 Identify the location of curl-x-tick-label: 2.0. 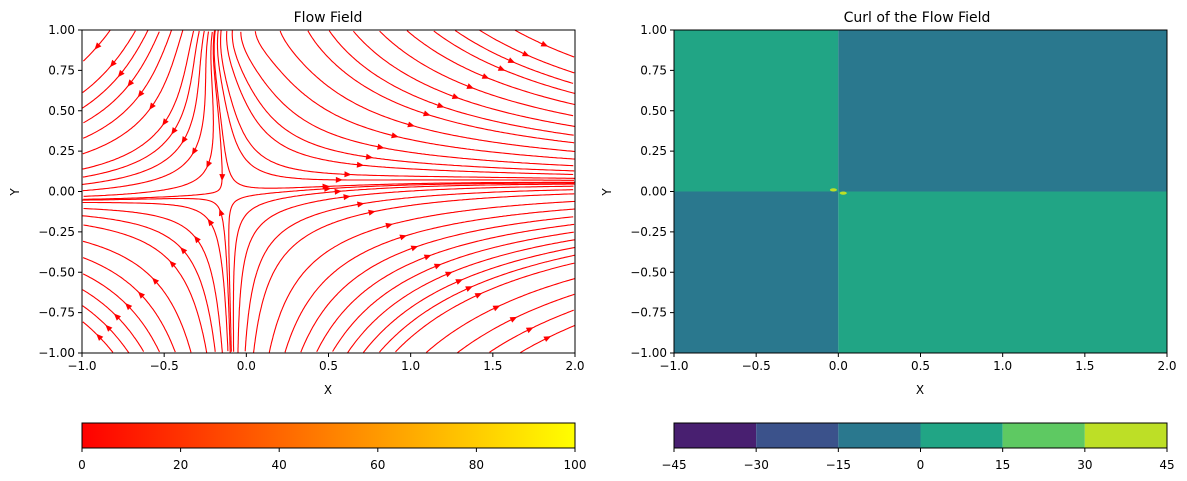
(1166, 366).